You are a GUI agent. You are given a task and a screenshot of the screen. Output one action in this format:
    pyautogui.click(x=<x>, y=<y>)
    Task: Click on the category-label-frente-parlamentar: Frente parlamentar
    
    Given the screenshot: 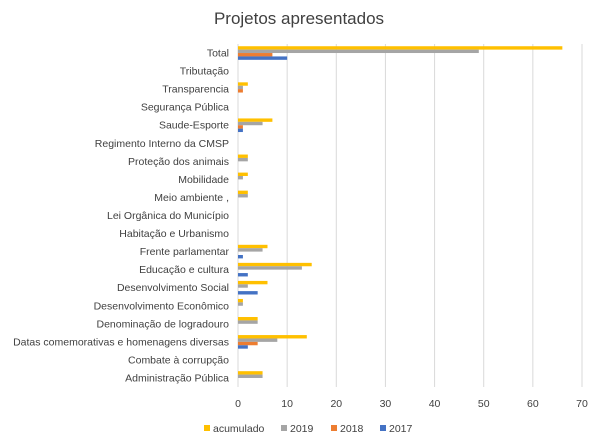 What is the action you would take?
    pyautogui.click(x=185, y=252)
    